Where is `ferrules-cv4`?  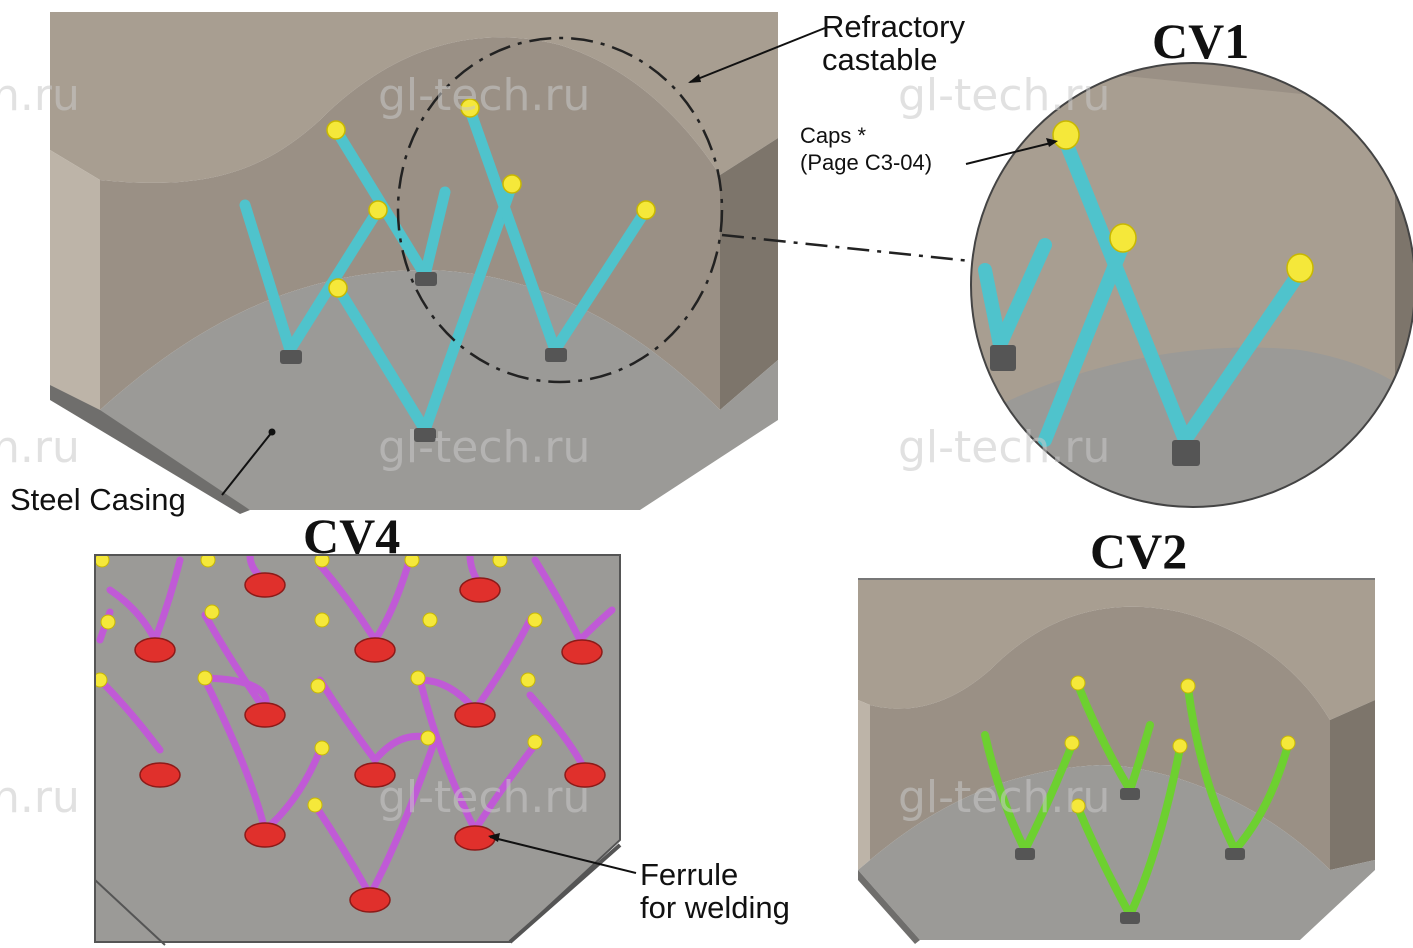
ferrules-cv4 is located at coordinates (370, 742).